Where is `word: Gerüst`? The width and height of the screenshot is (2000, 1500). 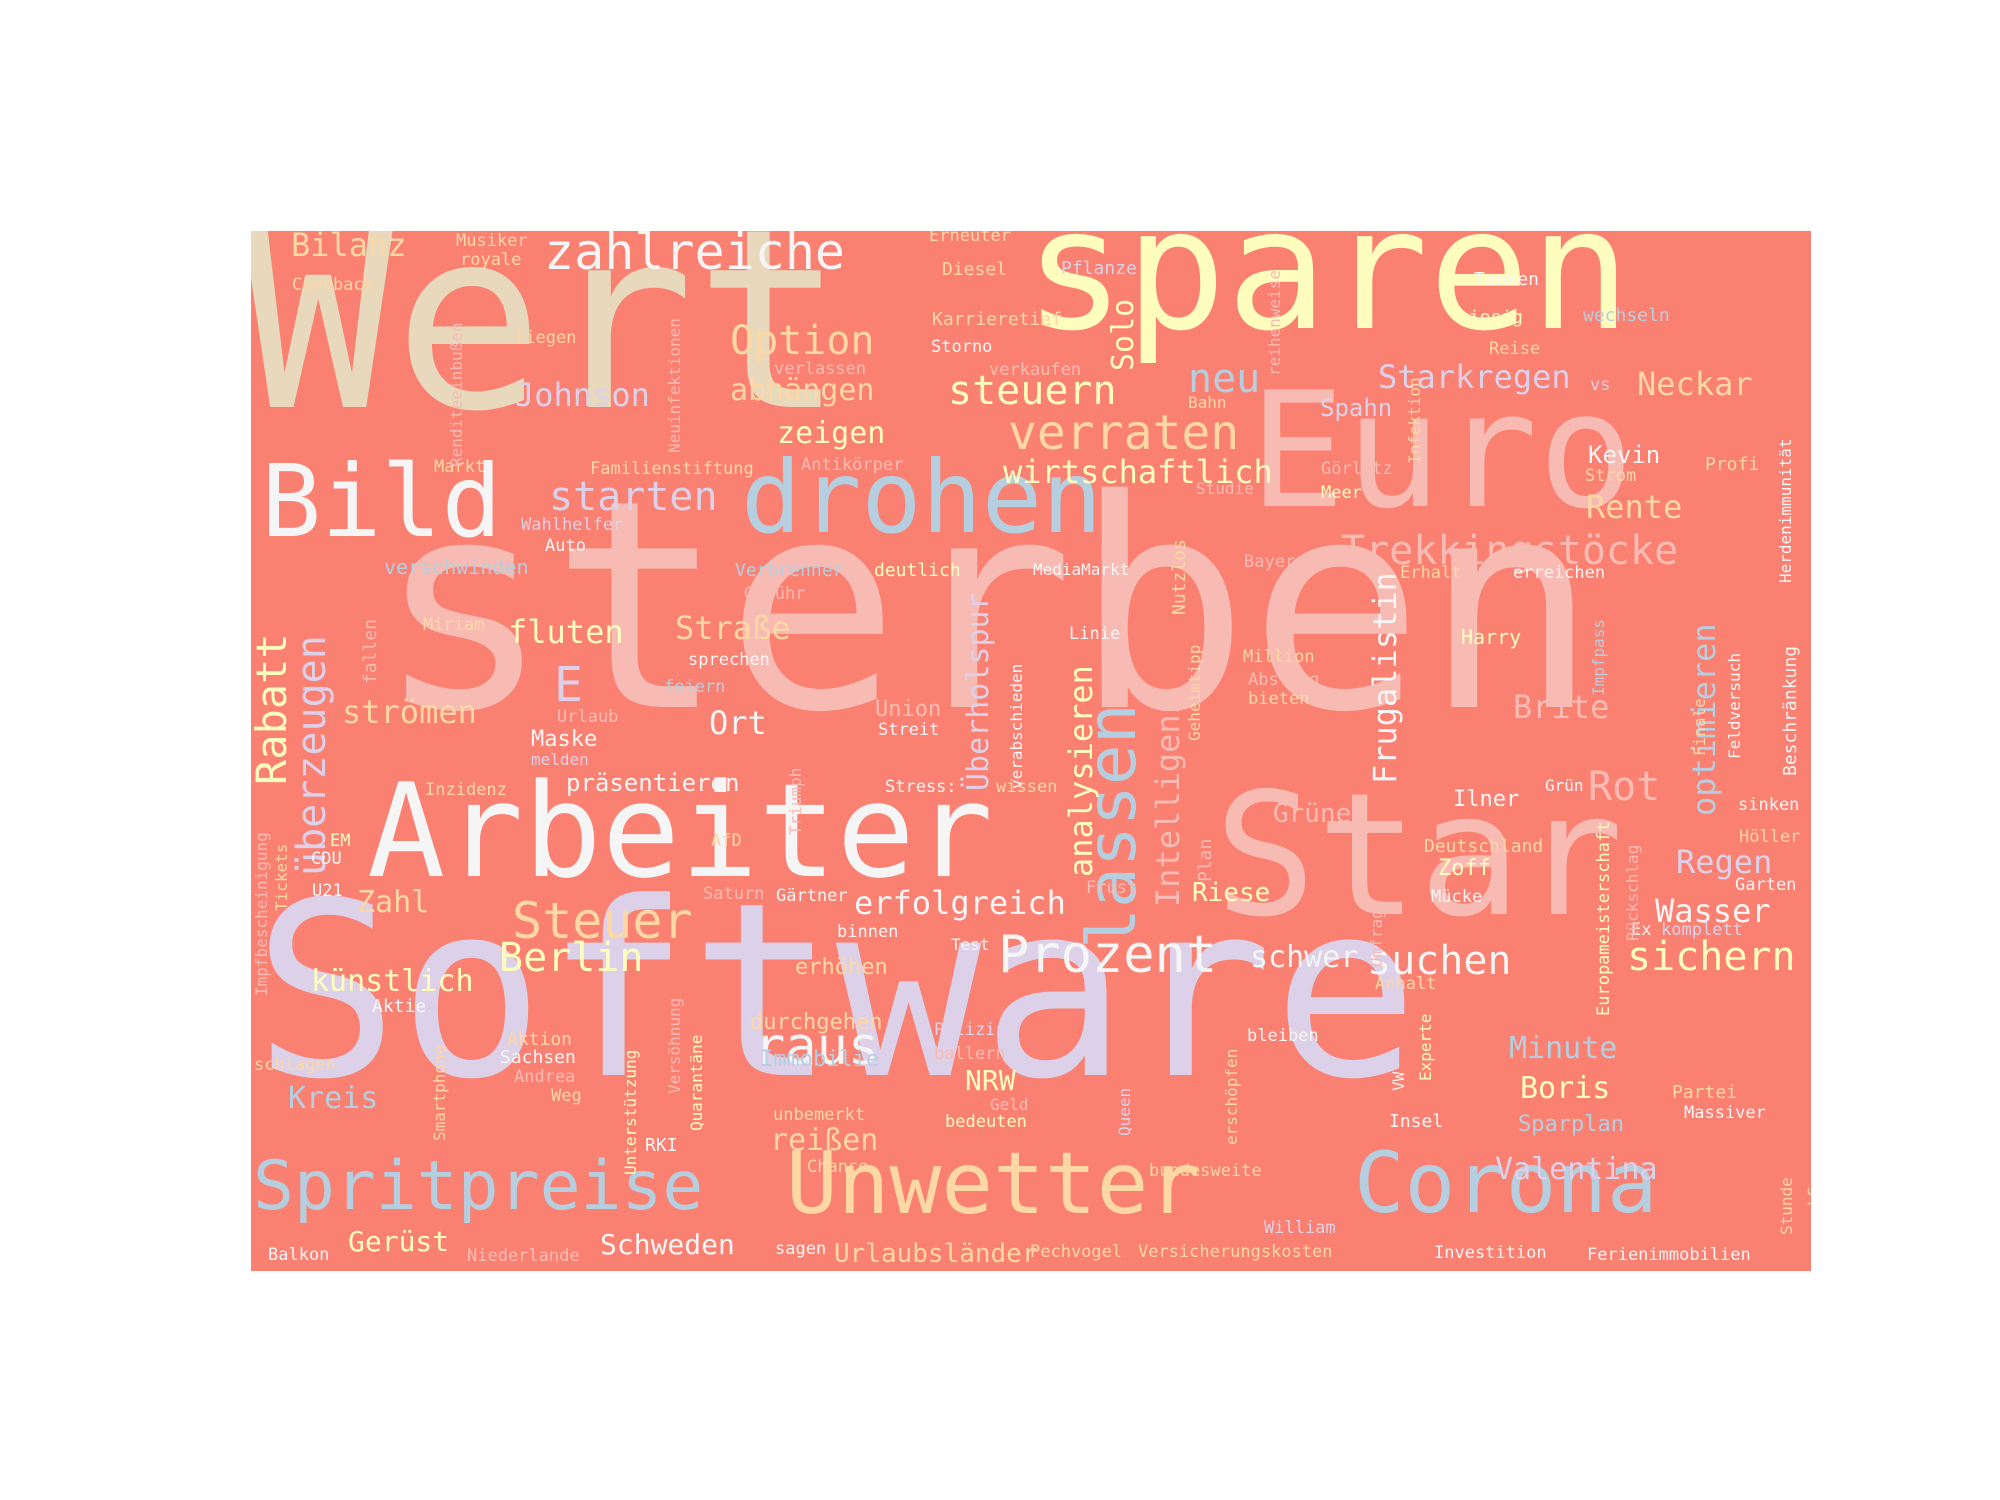 word: Gerüst is located at coordinates (399, 1241).